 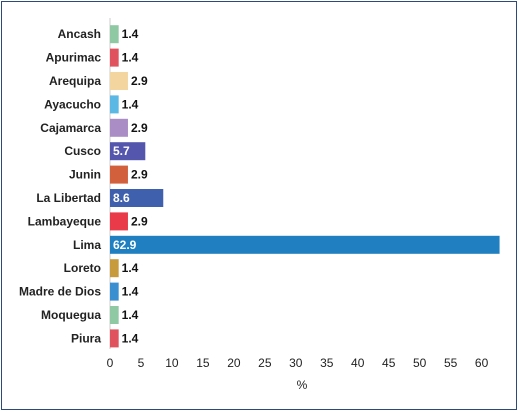 I want to click on category-label-lima: Lima, so click(x=87, y=245).